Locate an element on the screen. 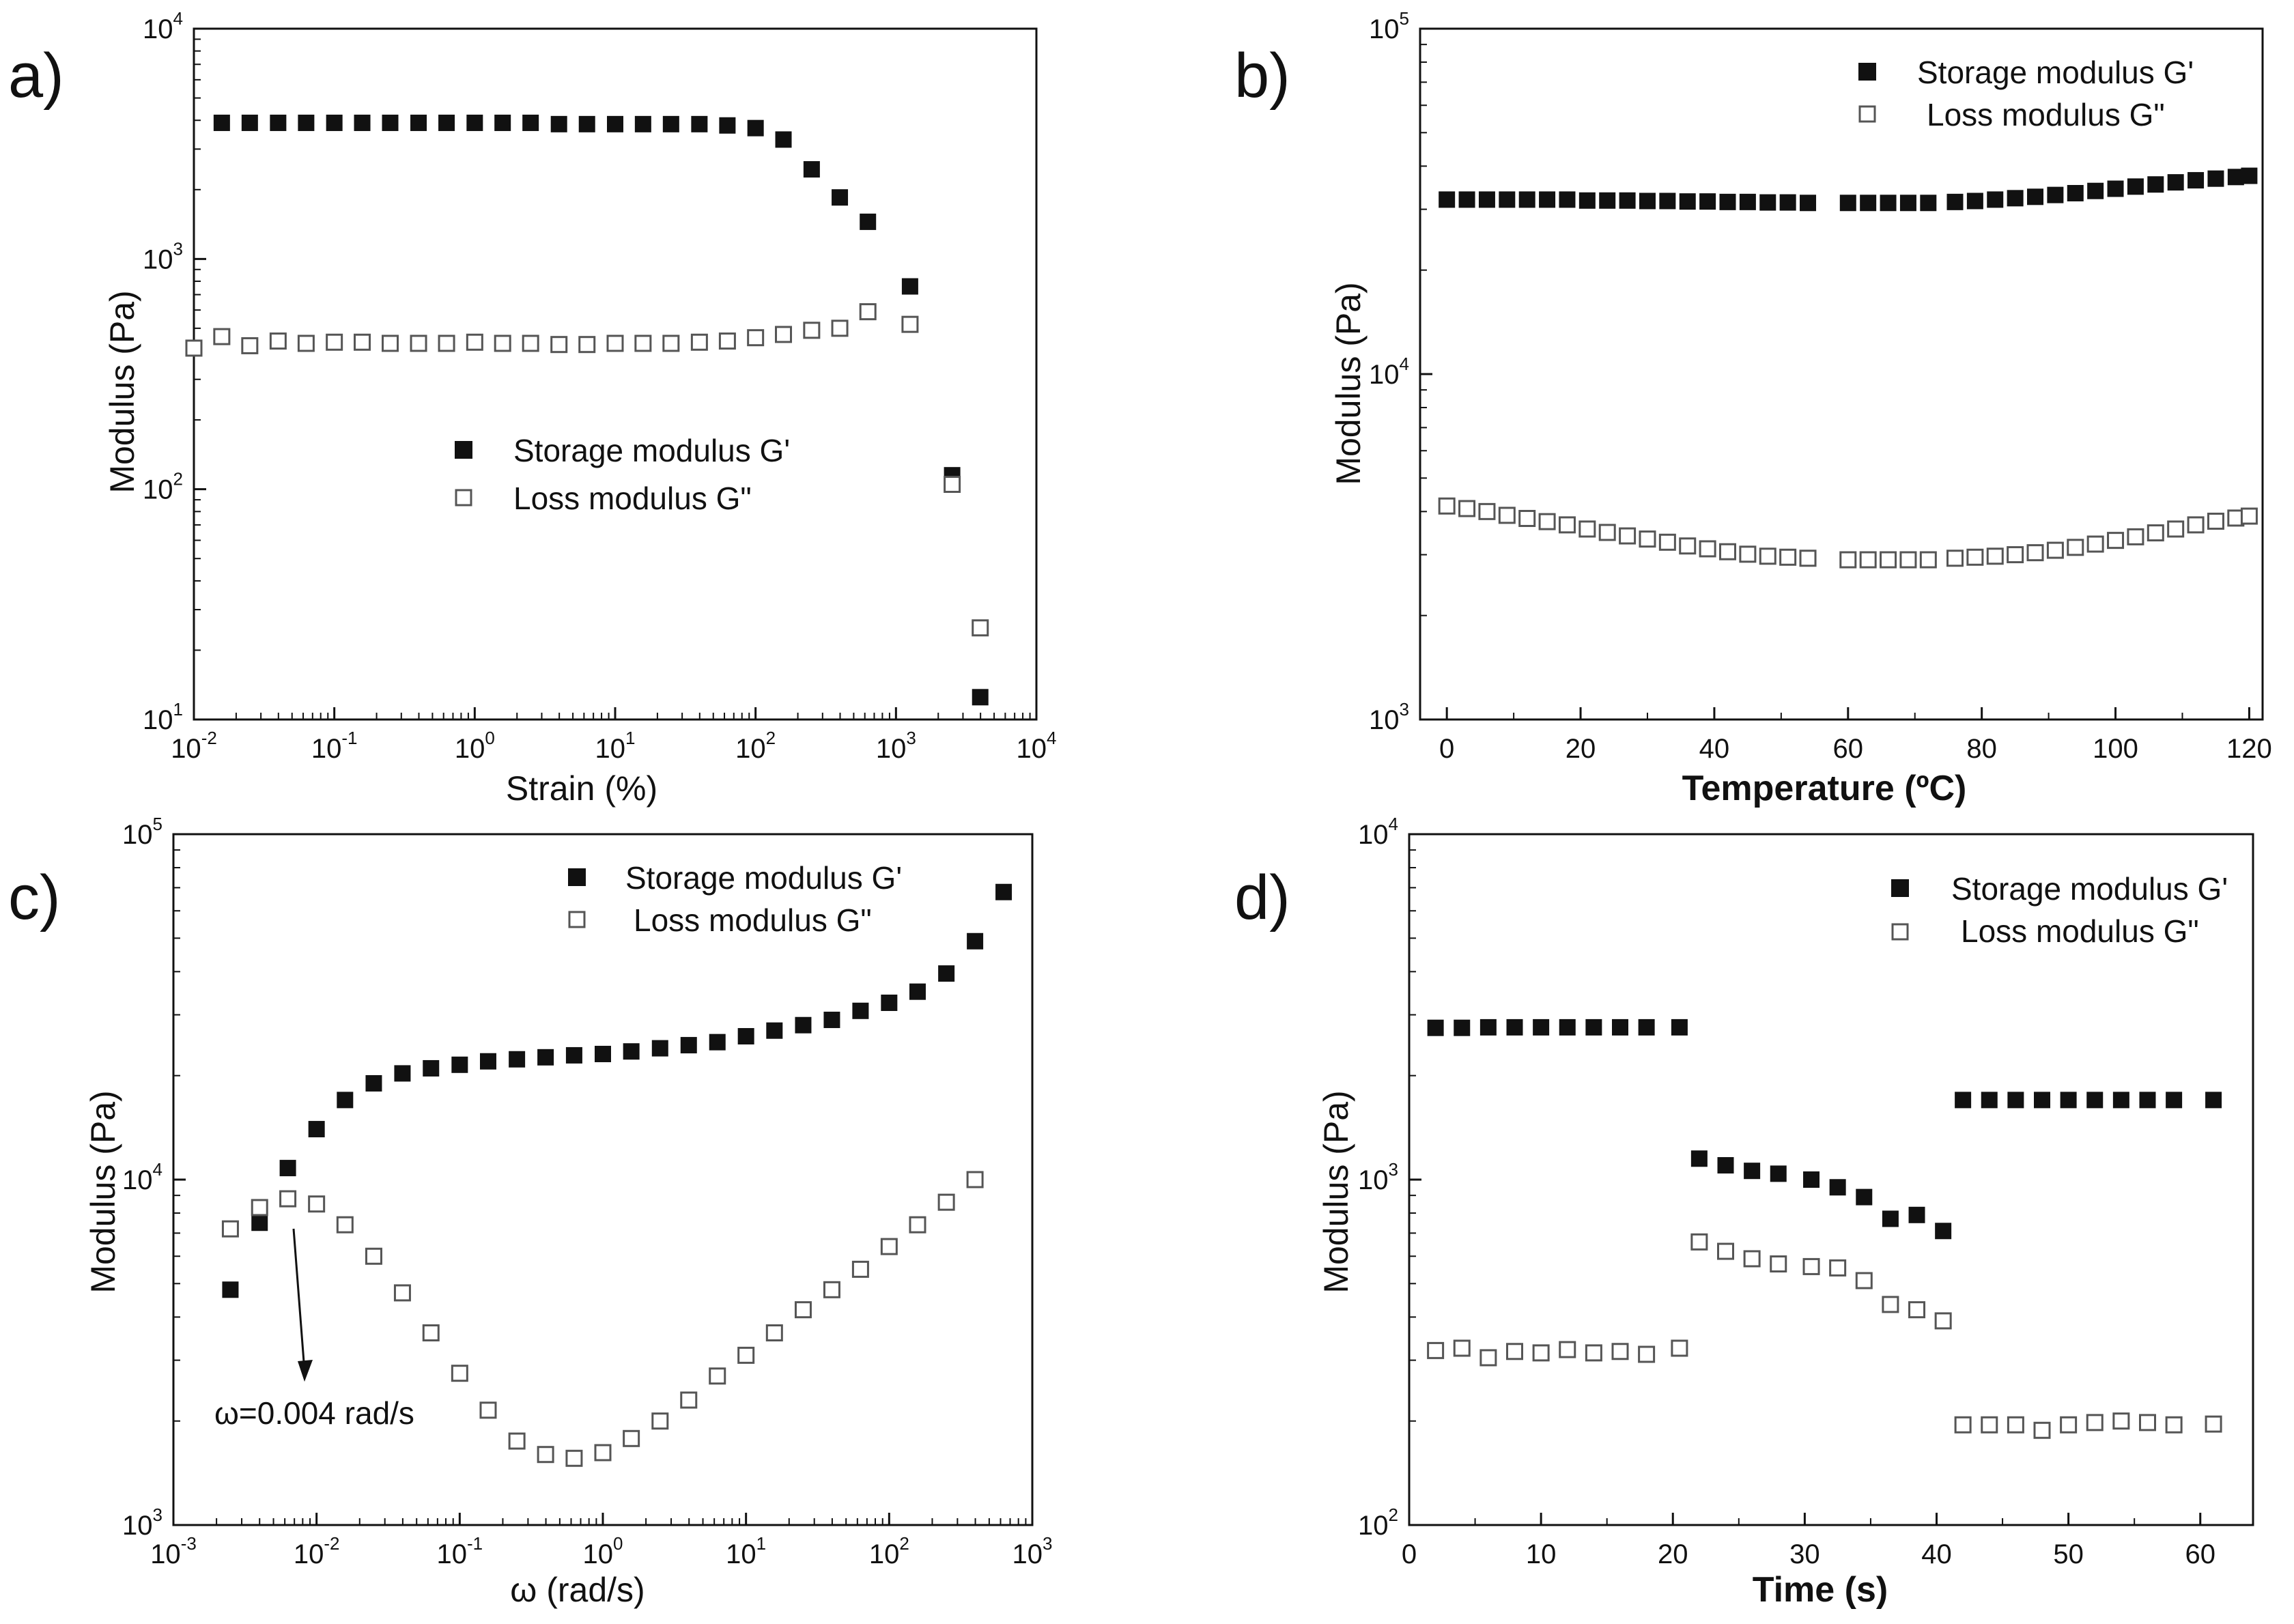  panel-c-label: c) is located at coordinates (34, 897).